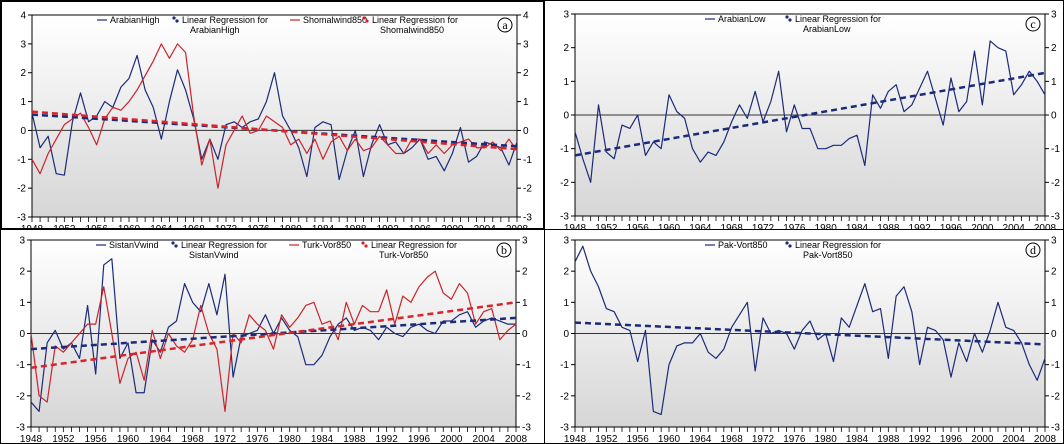 The height and width of the screenshot is (444, 1064). I want to click on y-tick-label-right: 3, so click(1054, 241).